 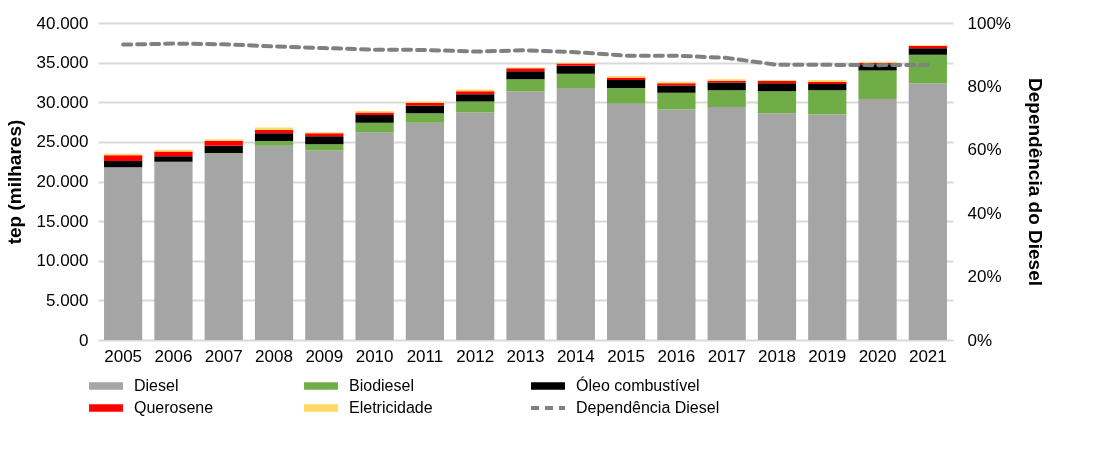 What do you see at coordinates (984, 277) in the screenshot?
I see `y2-tick-label: 20%` at bounding box center [984, 277].